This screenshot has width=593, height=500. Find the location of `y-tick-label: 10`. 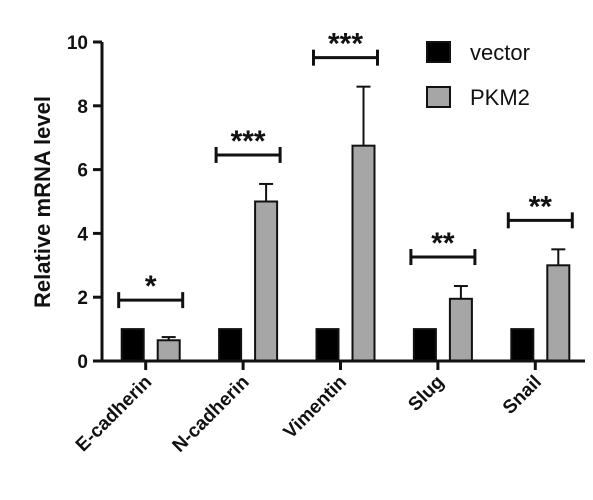

y-tick-label: 10 is located at coordinates (77, 43).